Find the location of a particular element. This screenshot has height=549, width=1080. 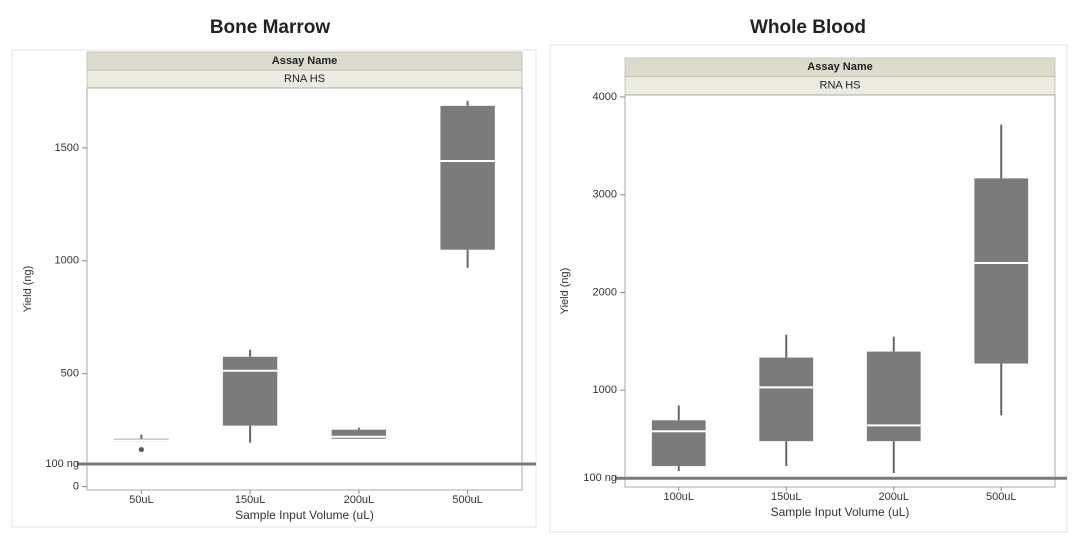

y-tick-label: 500 is located at coordinates (70, 374).